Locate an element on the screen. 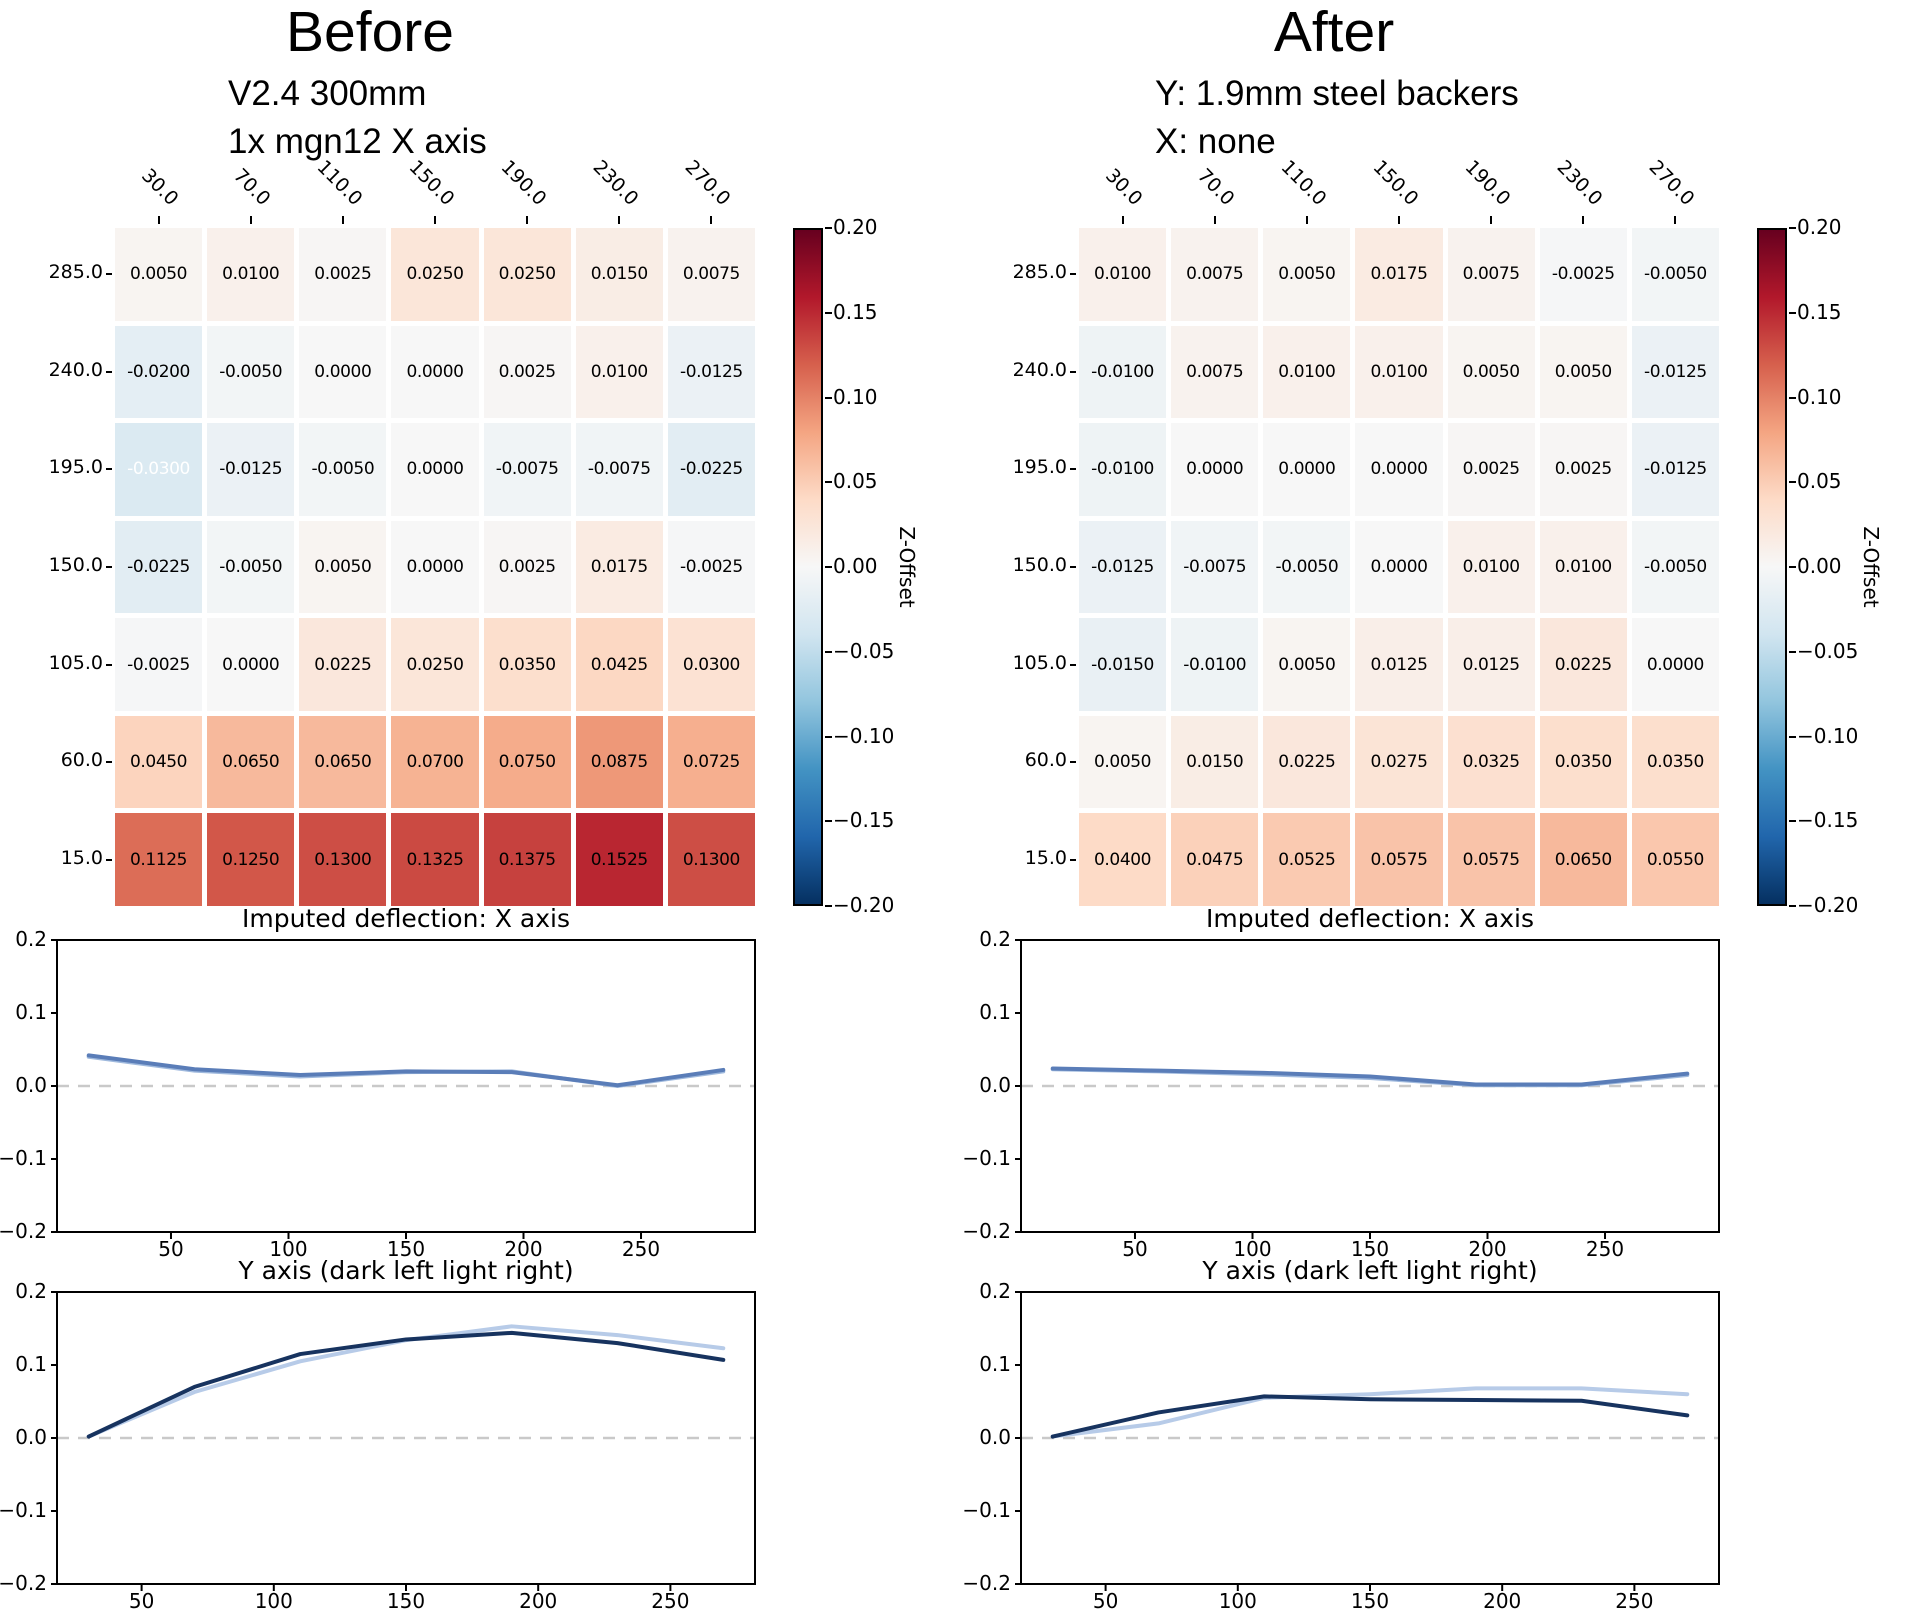 This screenshot has height=1612, width=1924. heatmap-cell: 0.0150 is located at coordinates (619, 274).